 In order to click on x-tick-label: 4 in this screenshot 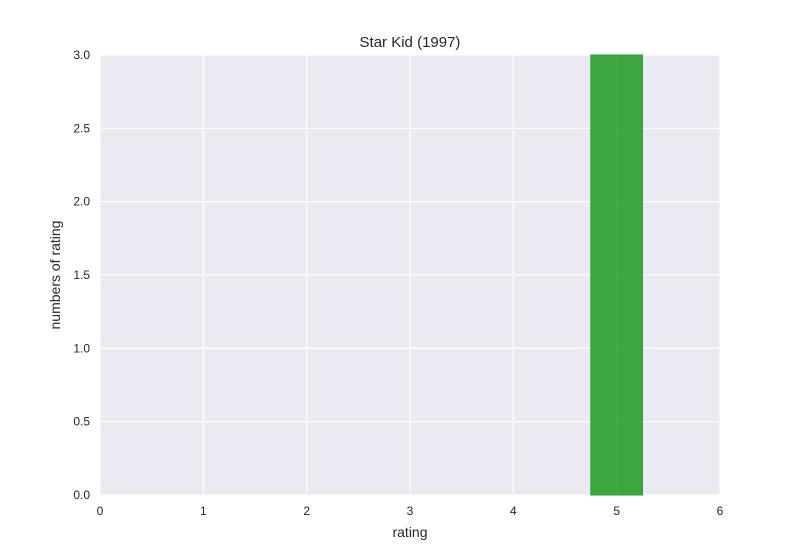, I will do `click(513, 511)`.